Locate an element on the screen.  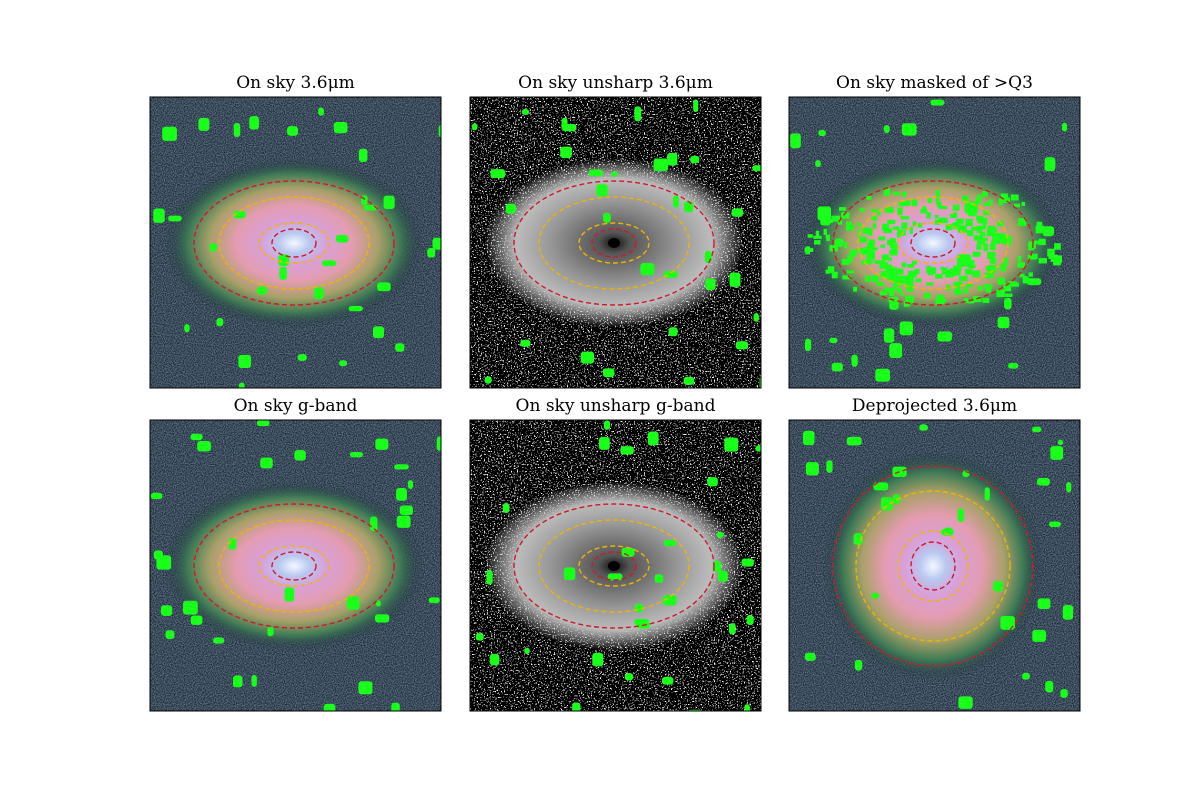
panel-title: On sky 3.6μm is located at coordinates (295, 83).